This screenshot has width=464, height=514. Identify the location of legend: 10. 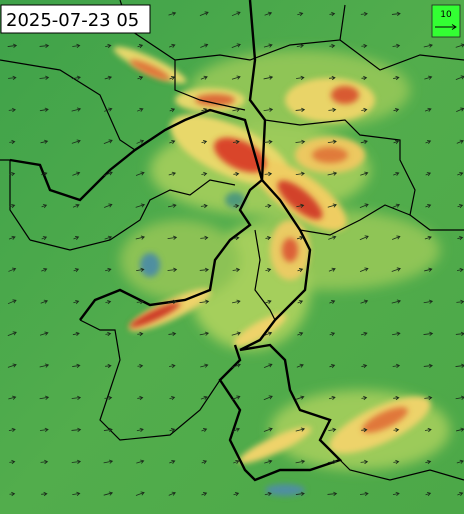
(446, 21).